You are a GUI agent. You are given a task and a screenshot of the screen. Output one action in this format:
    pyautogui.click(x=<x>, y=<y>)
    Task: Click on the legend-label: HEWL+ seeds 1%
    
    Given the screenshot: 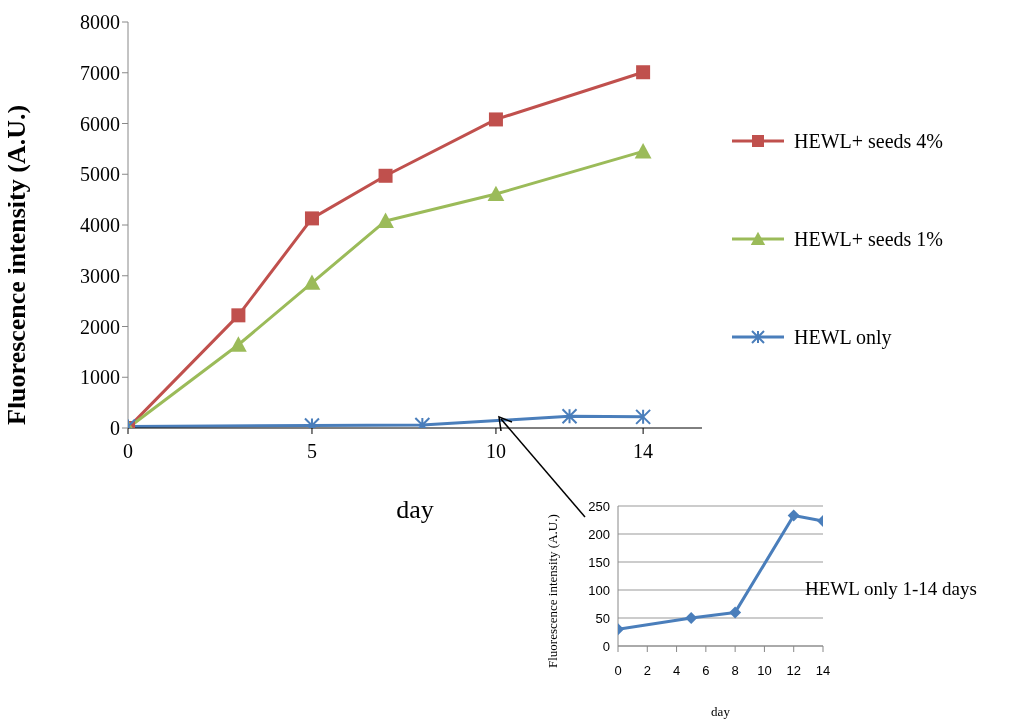 What is the action you would take?
    pyautogui.click(x=868, y=239)
    